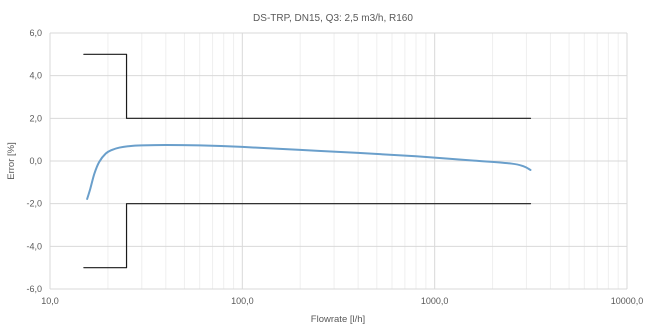 Image resolution: width=645 pixels, height=325 pixels. I want to click on y-tick-label: -4,0, so click(34, 246).